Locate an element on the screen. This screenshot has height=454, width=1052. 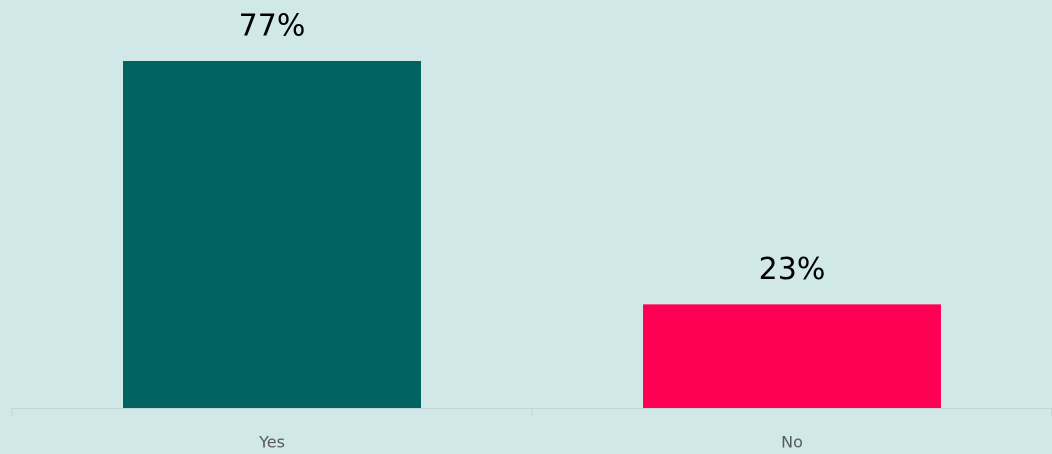
value-label: 77% is located at coordinates (272, 26).